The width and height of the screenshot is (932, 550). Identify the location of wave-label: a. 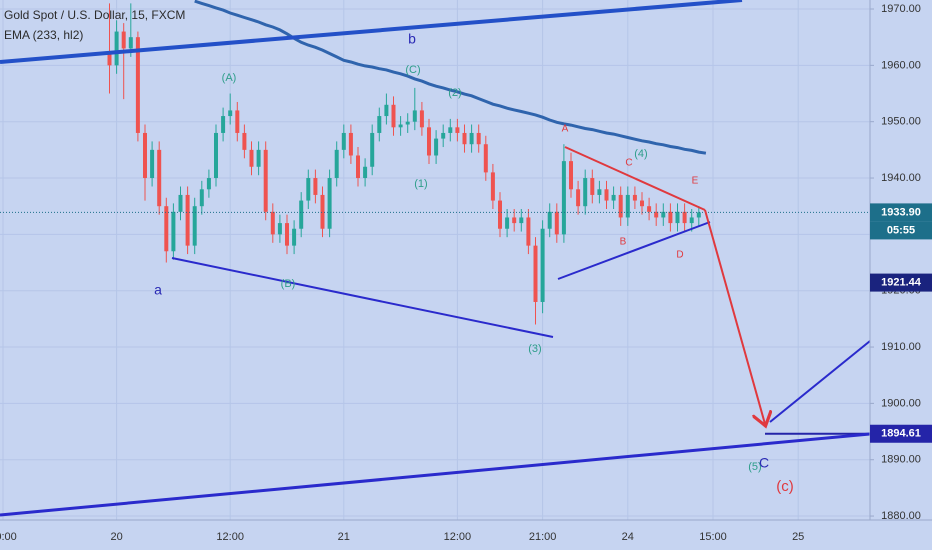
(158, 290).